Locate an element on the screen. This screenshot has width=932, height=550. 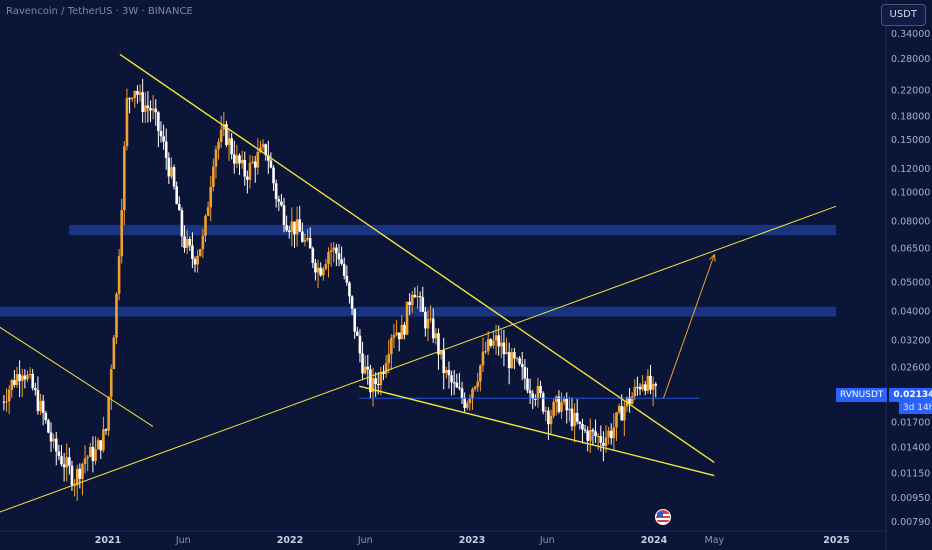
trendline-old-downtrend is located at coordinates (77, 376).